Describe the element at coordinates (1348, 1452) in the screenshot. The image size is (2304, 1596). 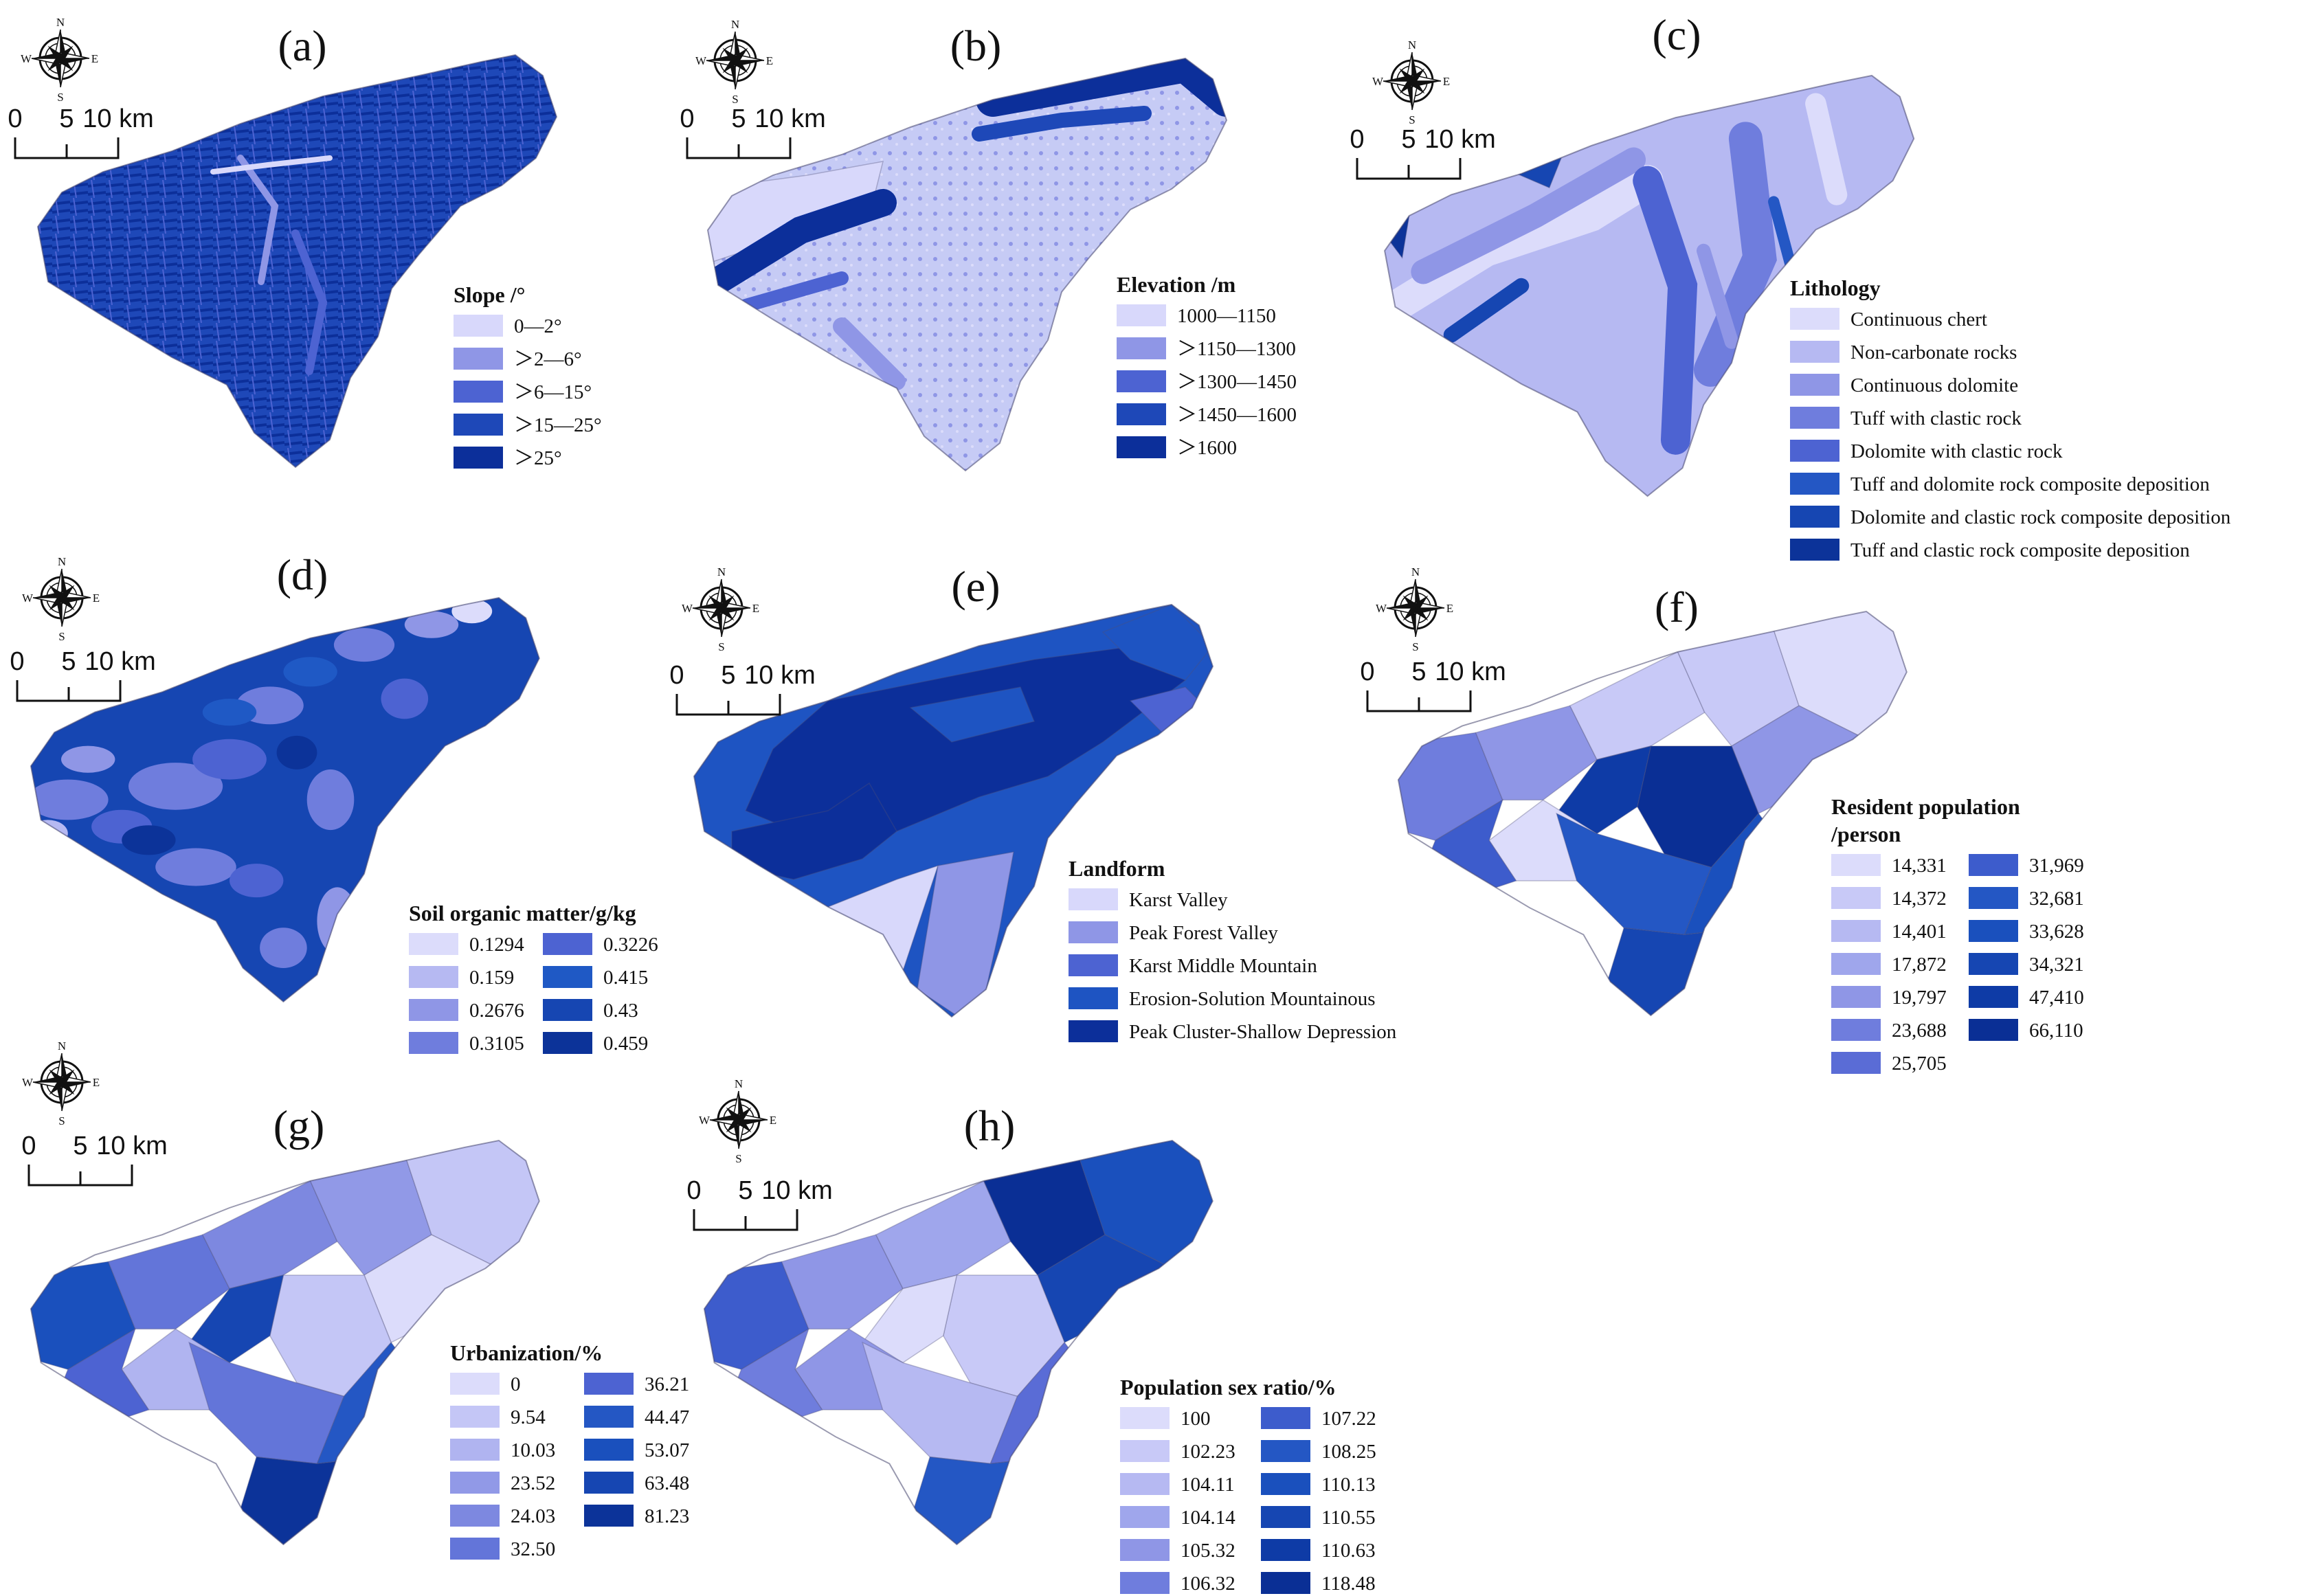
I see `legend-item-label: 108.25` at that location.